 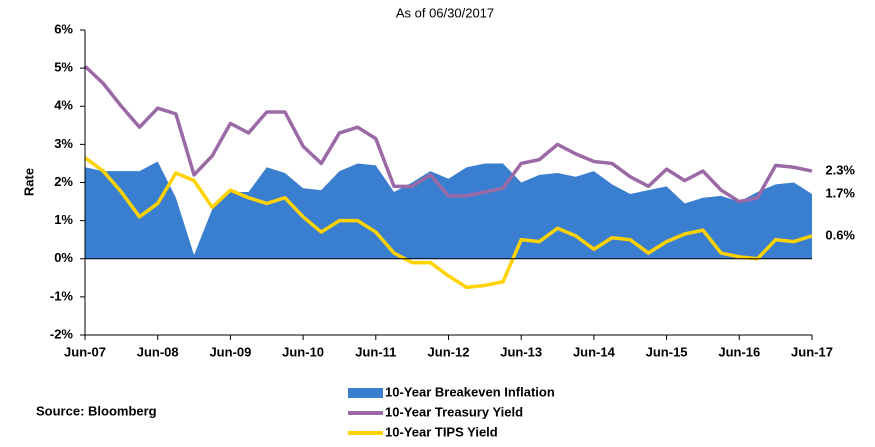 I want to click on x-tick-label: Jun-08, so click(x=158, y=351).